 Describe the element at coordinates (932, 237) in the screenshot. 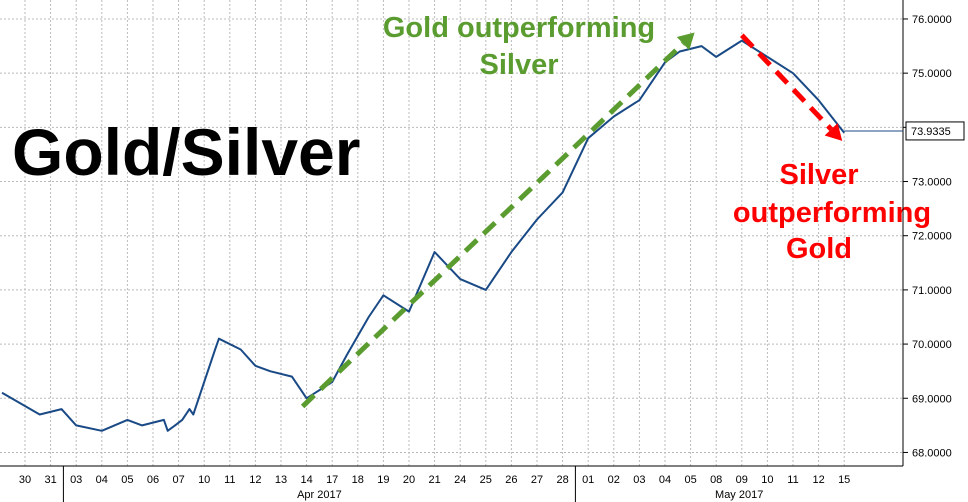

I see `y-tick-label: 72.0000` at that location.